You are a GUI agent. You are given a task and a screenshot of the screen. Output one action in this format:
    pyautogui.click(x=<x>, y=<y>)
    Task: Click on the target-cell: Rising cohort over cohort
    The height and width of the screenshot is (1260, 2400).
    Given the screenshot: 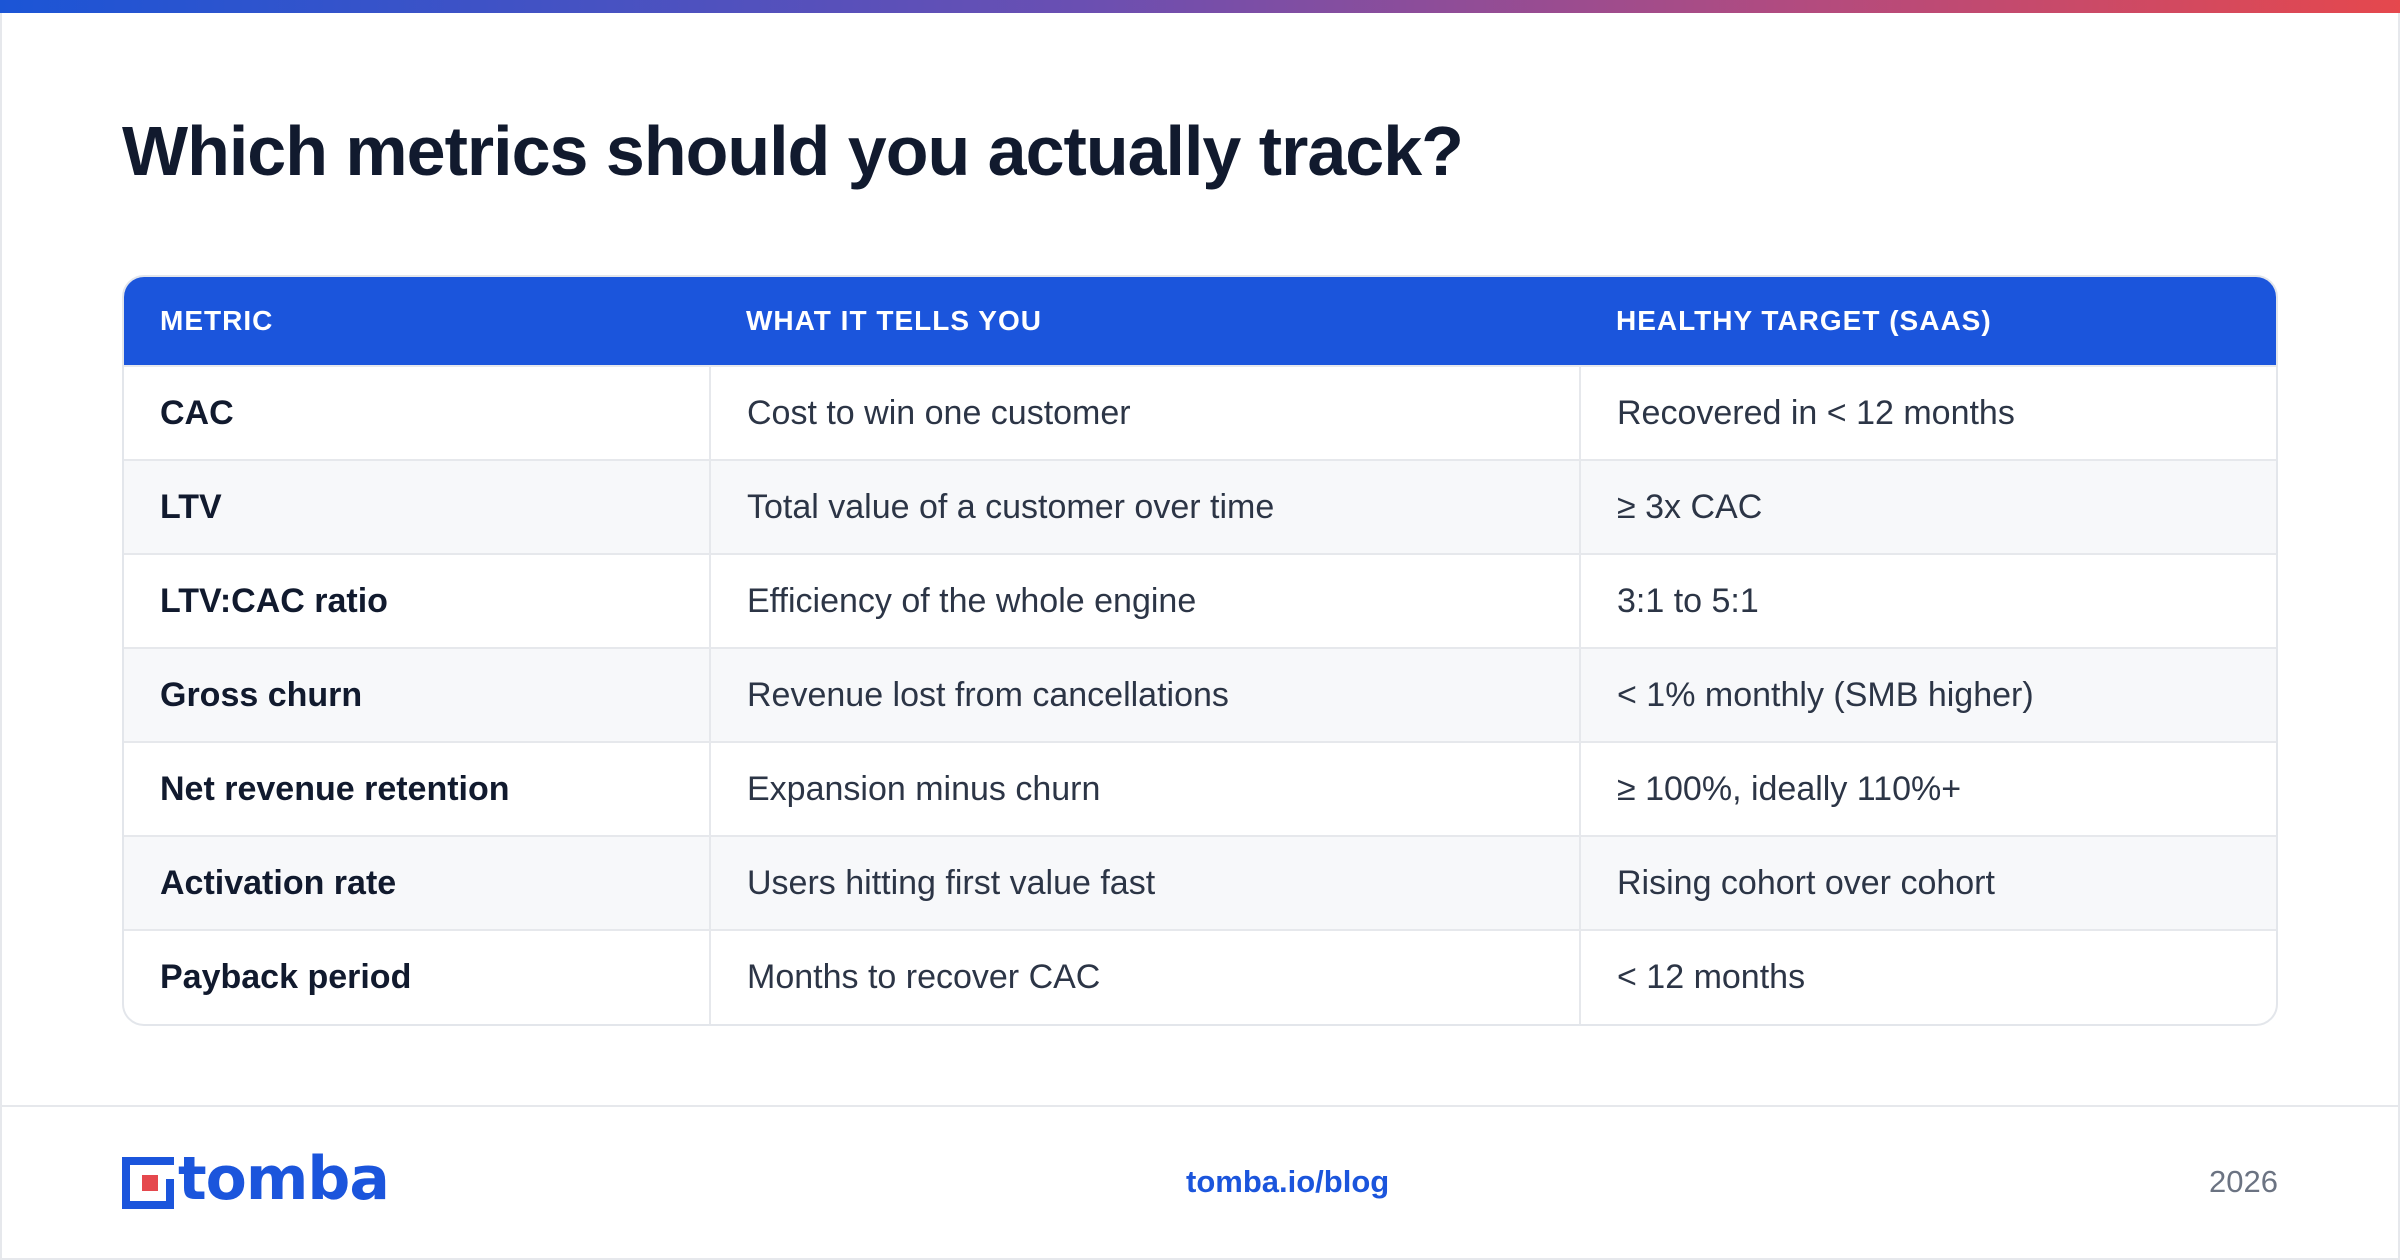 What is the action you would take?
    pyautogui.click(x=1927, y=883)
    